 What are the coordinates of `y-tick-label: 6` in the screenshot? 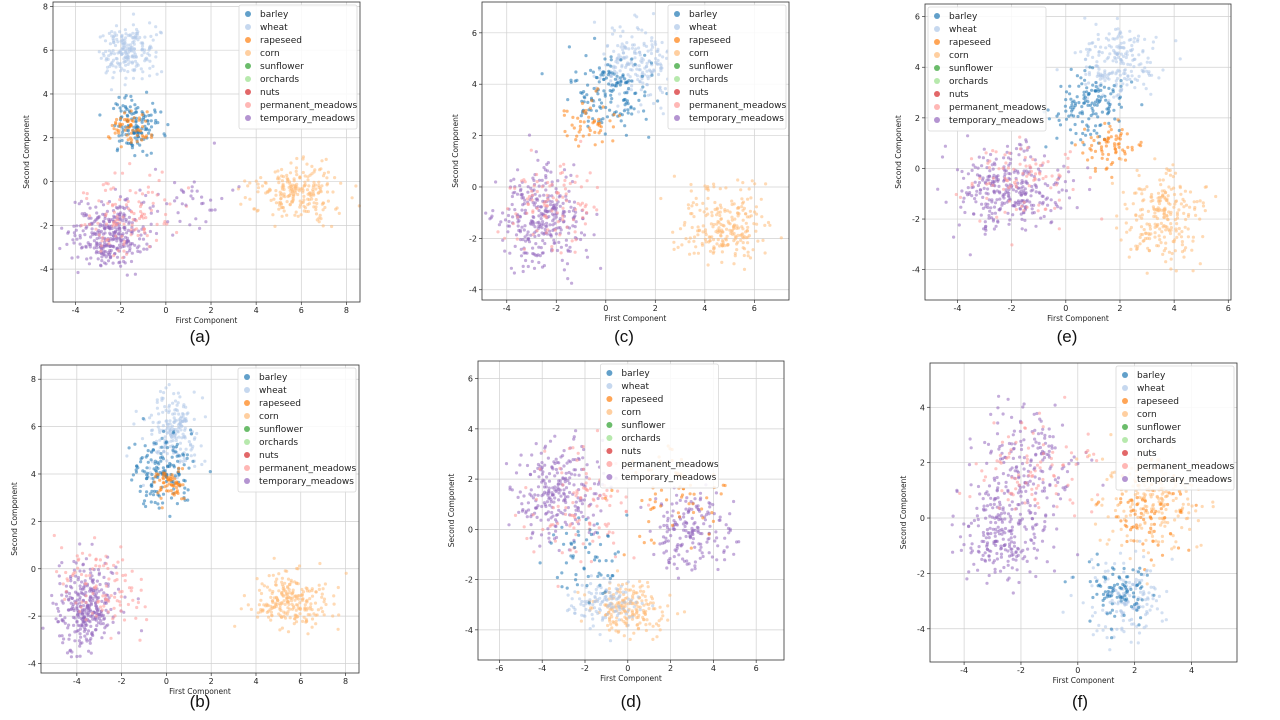 It's located at (45, 50).